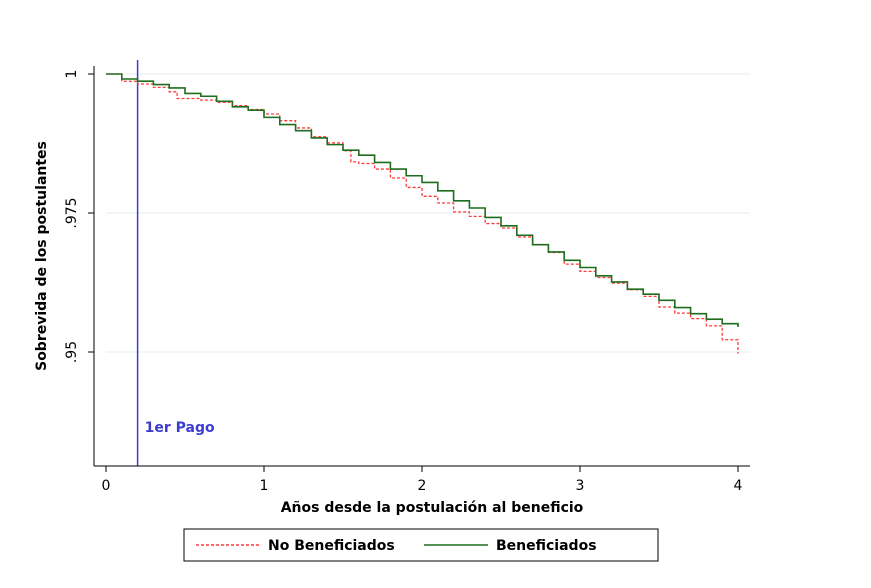 The width and height of the screenshot is (871, 588). What do you see at coordinates (175, 263) in the screenshot?
I see `first-payment-marker: 1er Pago` at bounding box center [175, 263].